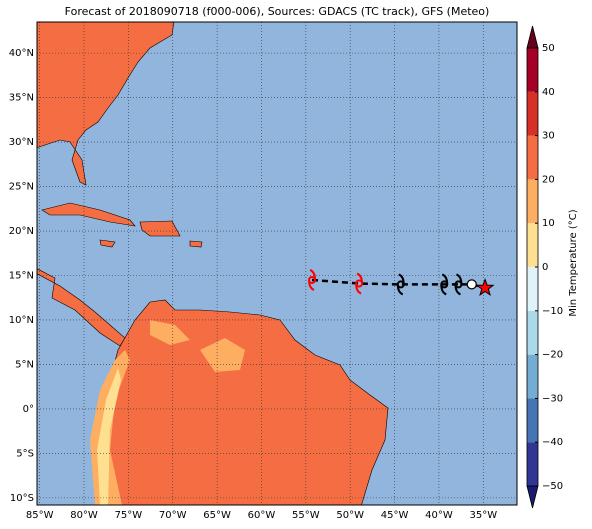 The image size is (592, 529). I want to click on y-tick-label: 40°N, so click(21, 53).